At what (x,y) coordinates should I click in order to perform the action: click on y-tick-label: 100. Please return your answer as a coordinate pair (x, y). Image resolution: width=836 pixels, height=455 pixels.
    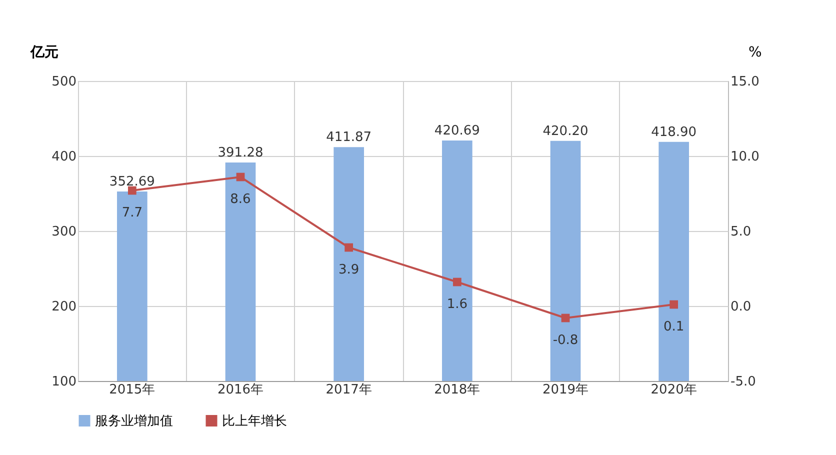
    Looking at the image, I should click on (64, 382).